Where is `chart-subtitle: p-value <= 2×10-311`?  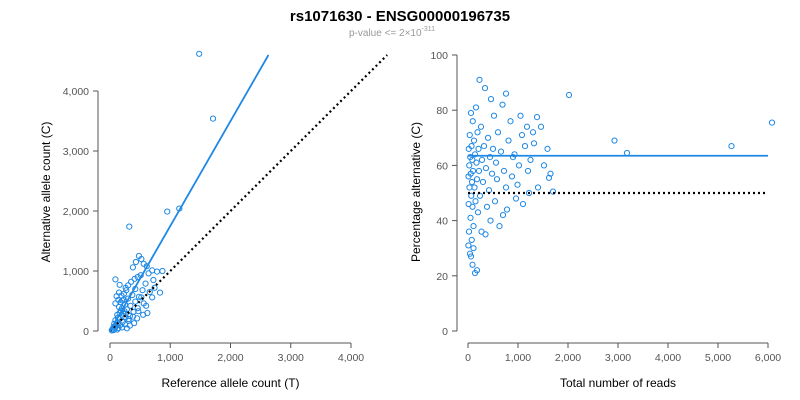 chart-subtitle: p-value <= 2×10-311 is located at coordinates (392, 32).